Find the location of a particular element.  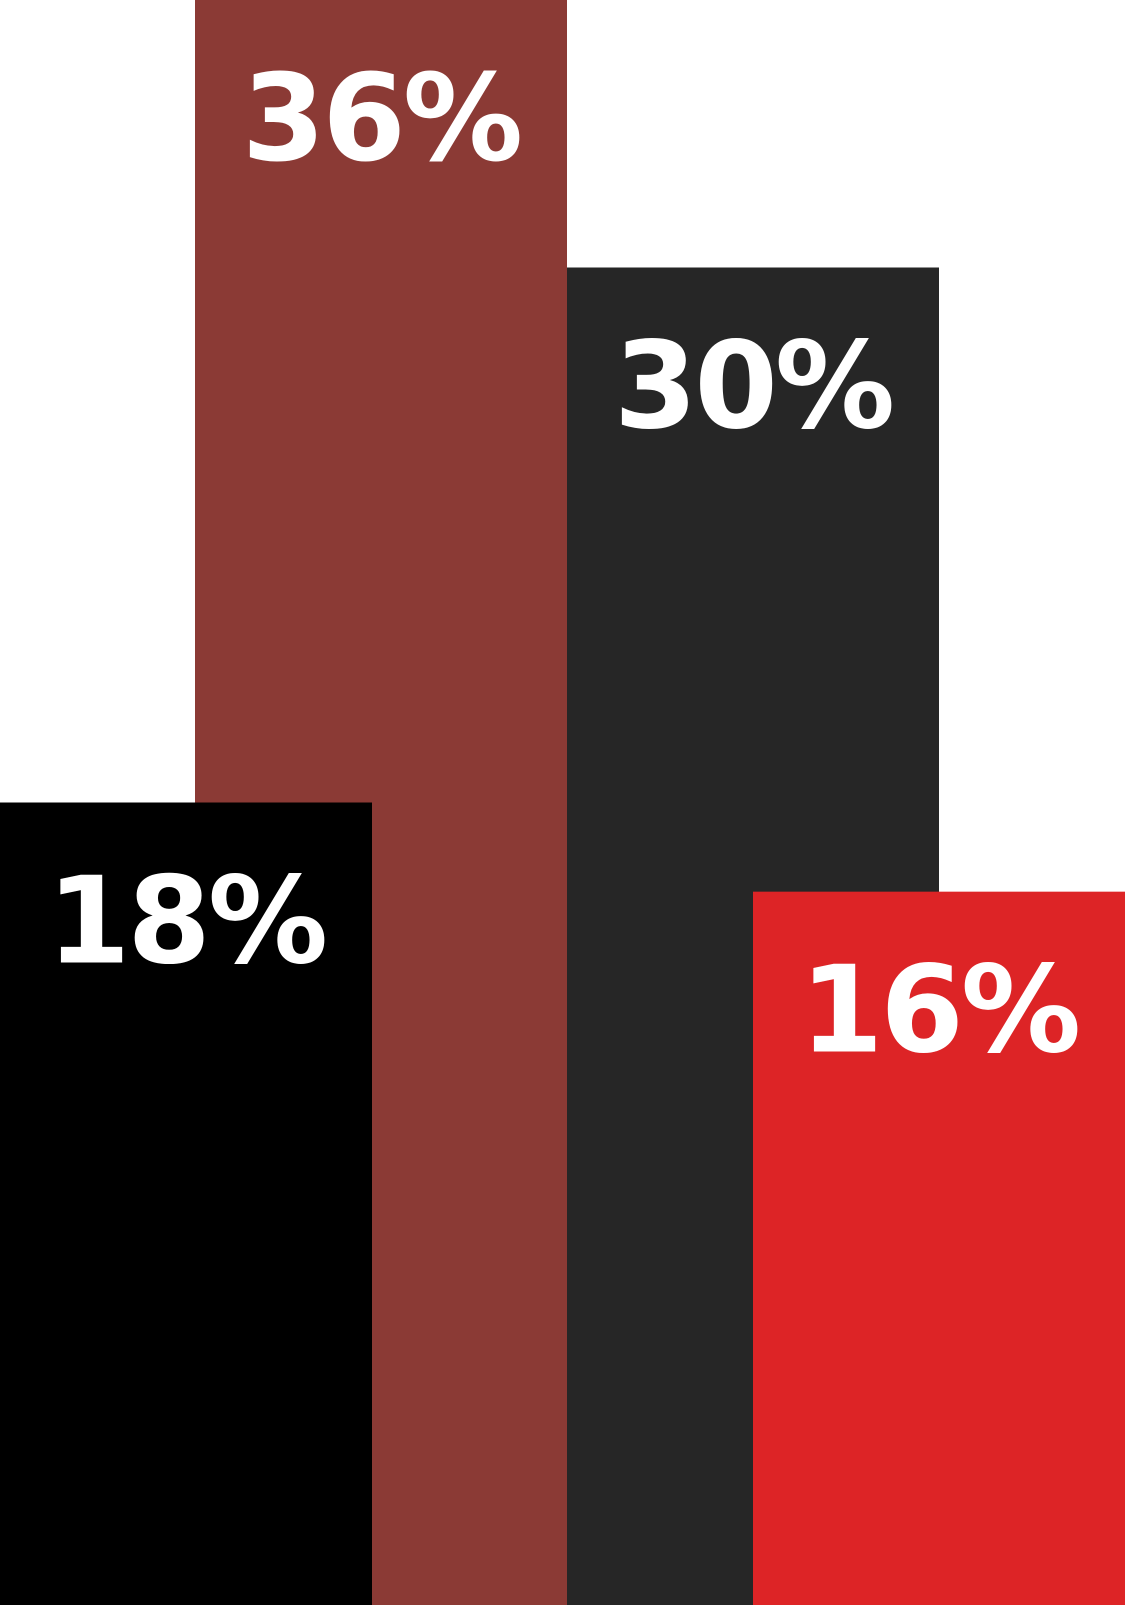

bar-label-36: 36% is located at coordinates (381, 119).